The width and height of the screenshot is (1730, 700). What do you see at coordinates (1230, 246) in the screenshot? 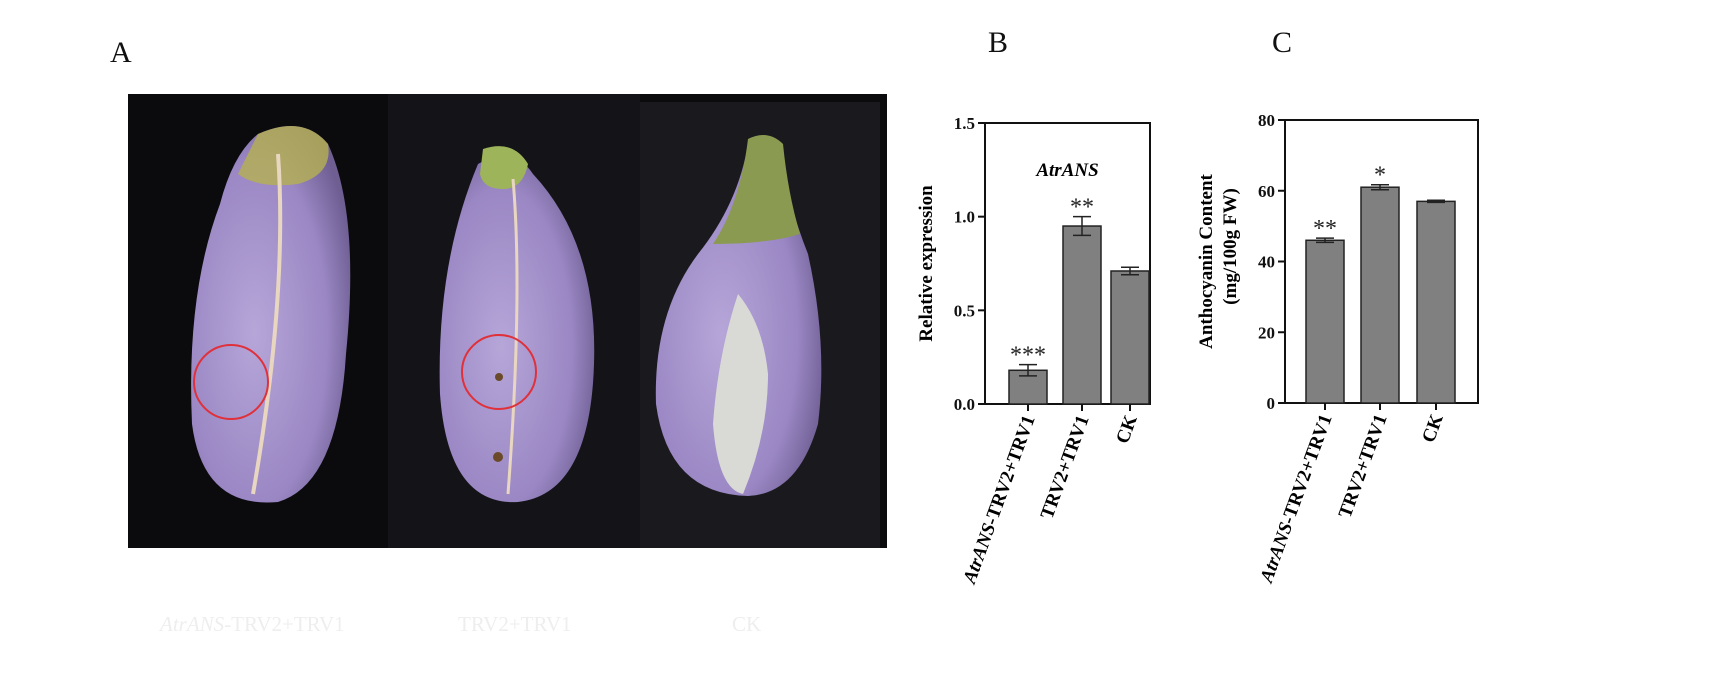
I see `y-axis-label-units: (mg/100g FW)` at bounding box center [1230, 246].